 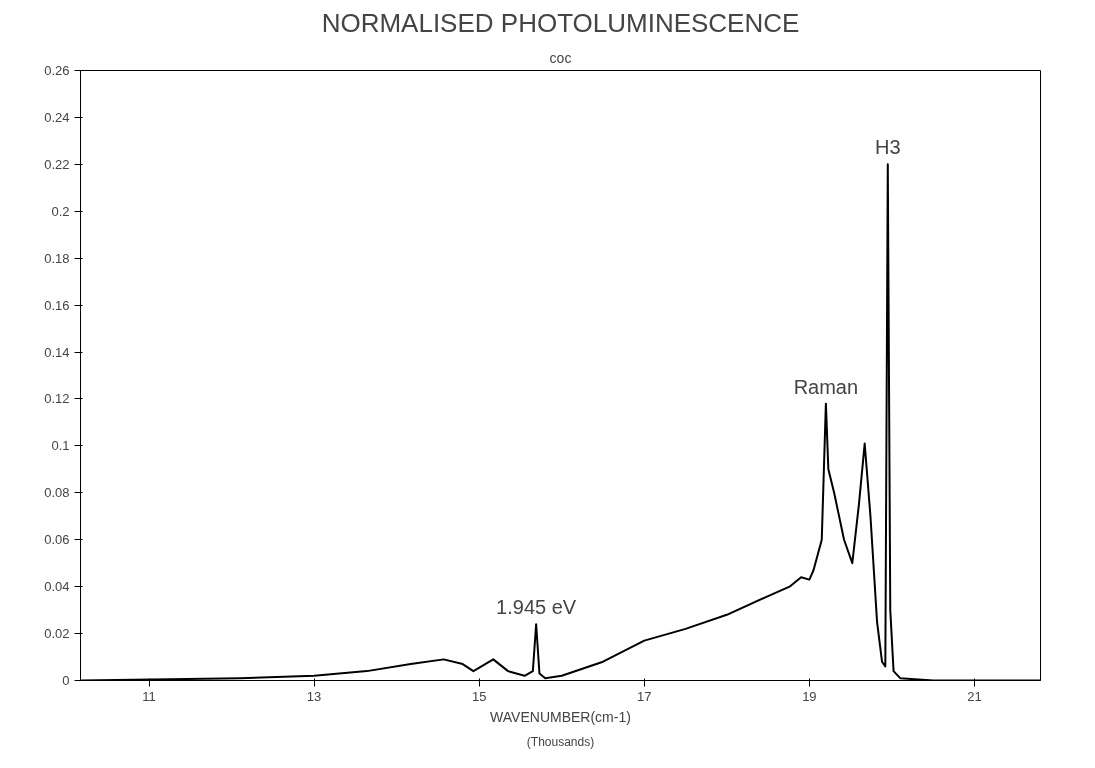 I want to click on y-tick-label: 0.2, so click(x=60, y=211).